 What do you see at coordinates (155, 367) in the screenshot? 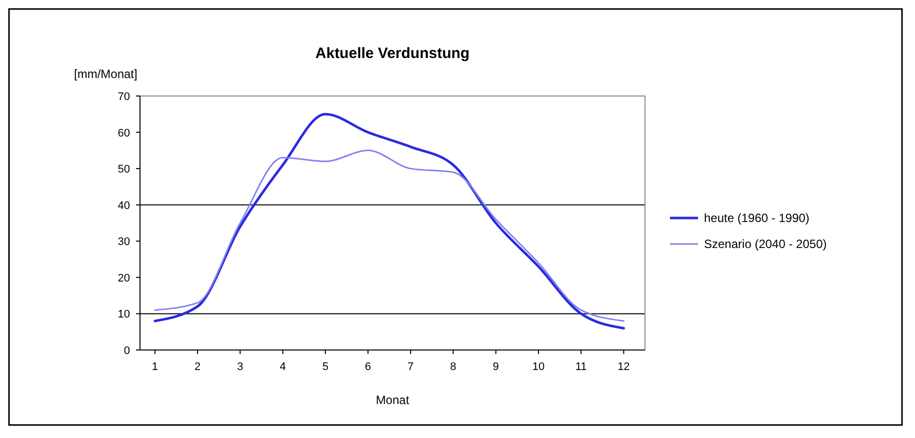
I see `x-tick-label: 1` at bounding box center [155, 367].